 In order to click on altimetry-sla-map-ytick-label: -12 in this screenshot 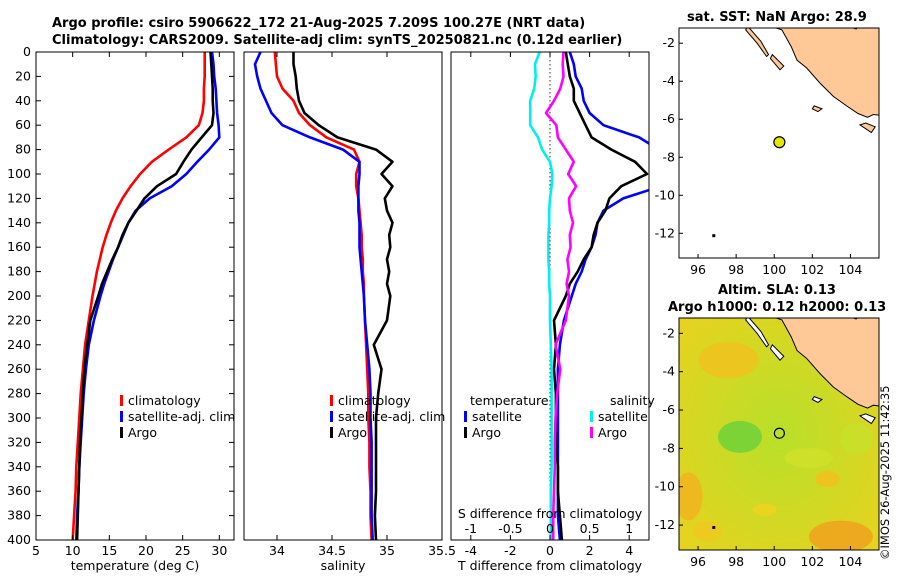, I will do `click(665, 524)`.